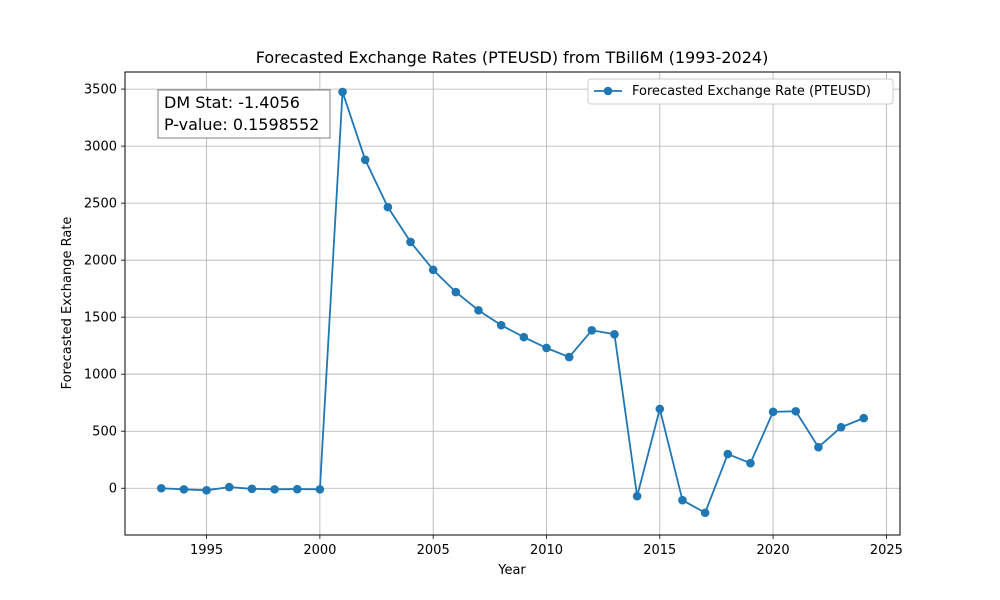  I want to click on x-tick-label: 2015, so click(659, 550).